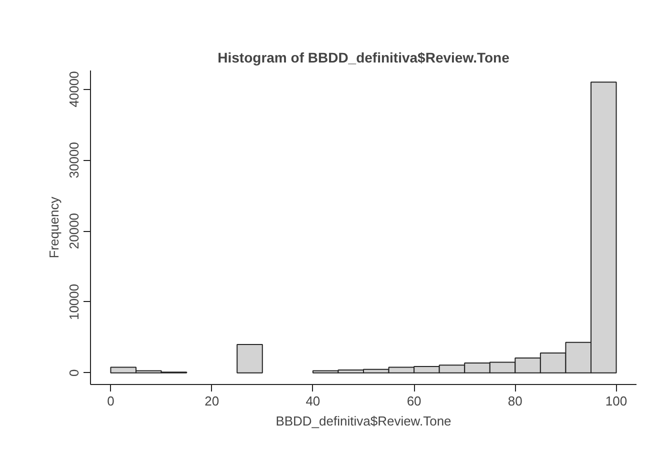 This screenshot has width=653, height=469. What do you see at coordinates (74, 372) in the screenshot?
I see `y-tick-label: 0` at bounding box center [74, 372].